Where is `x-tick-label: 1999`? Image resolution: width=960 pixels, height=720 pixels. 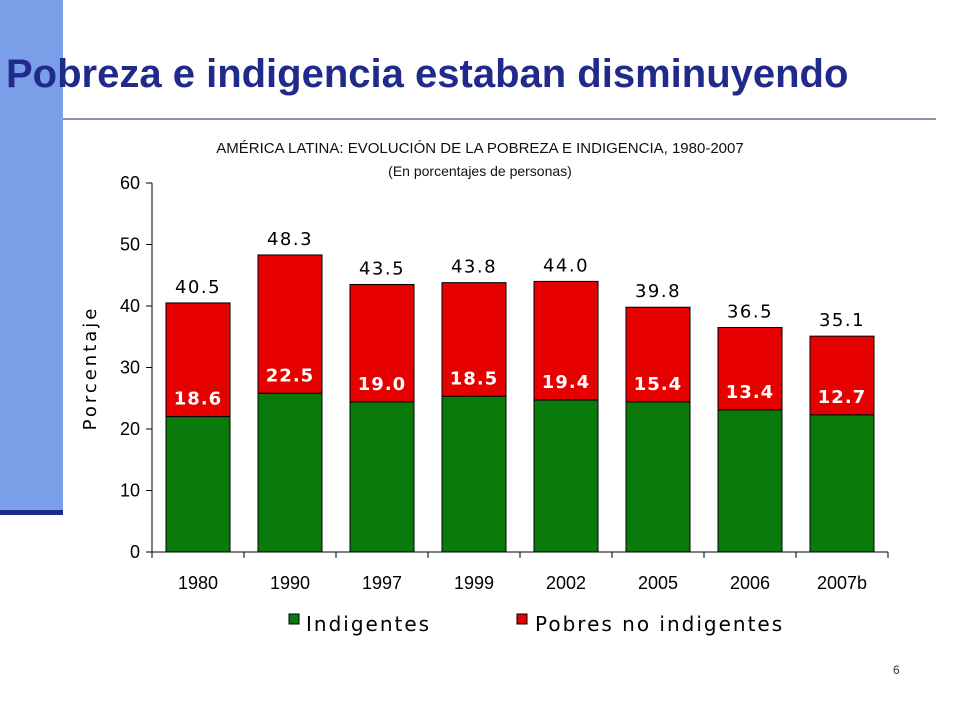 x-tick-label: 1999 is located at coordinates (474, 583).